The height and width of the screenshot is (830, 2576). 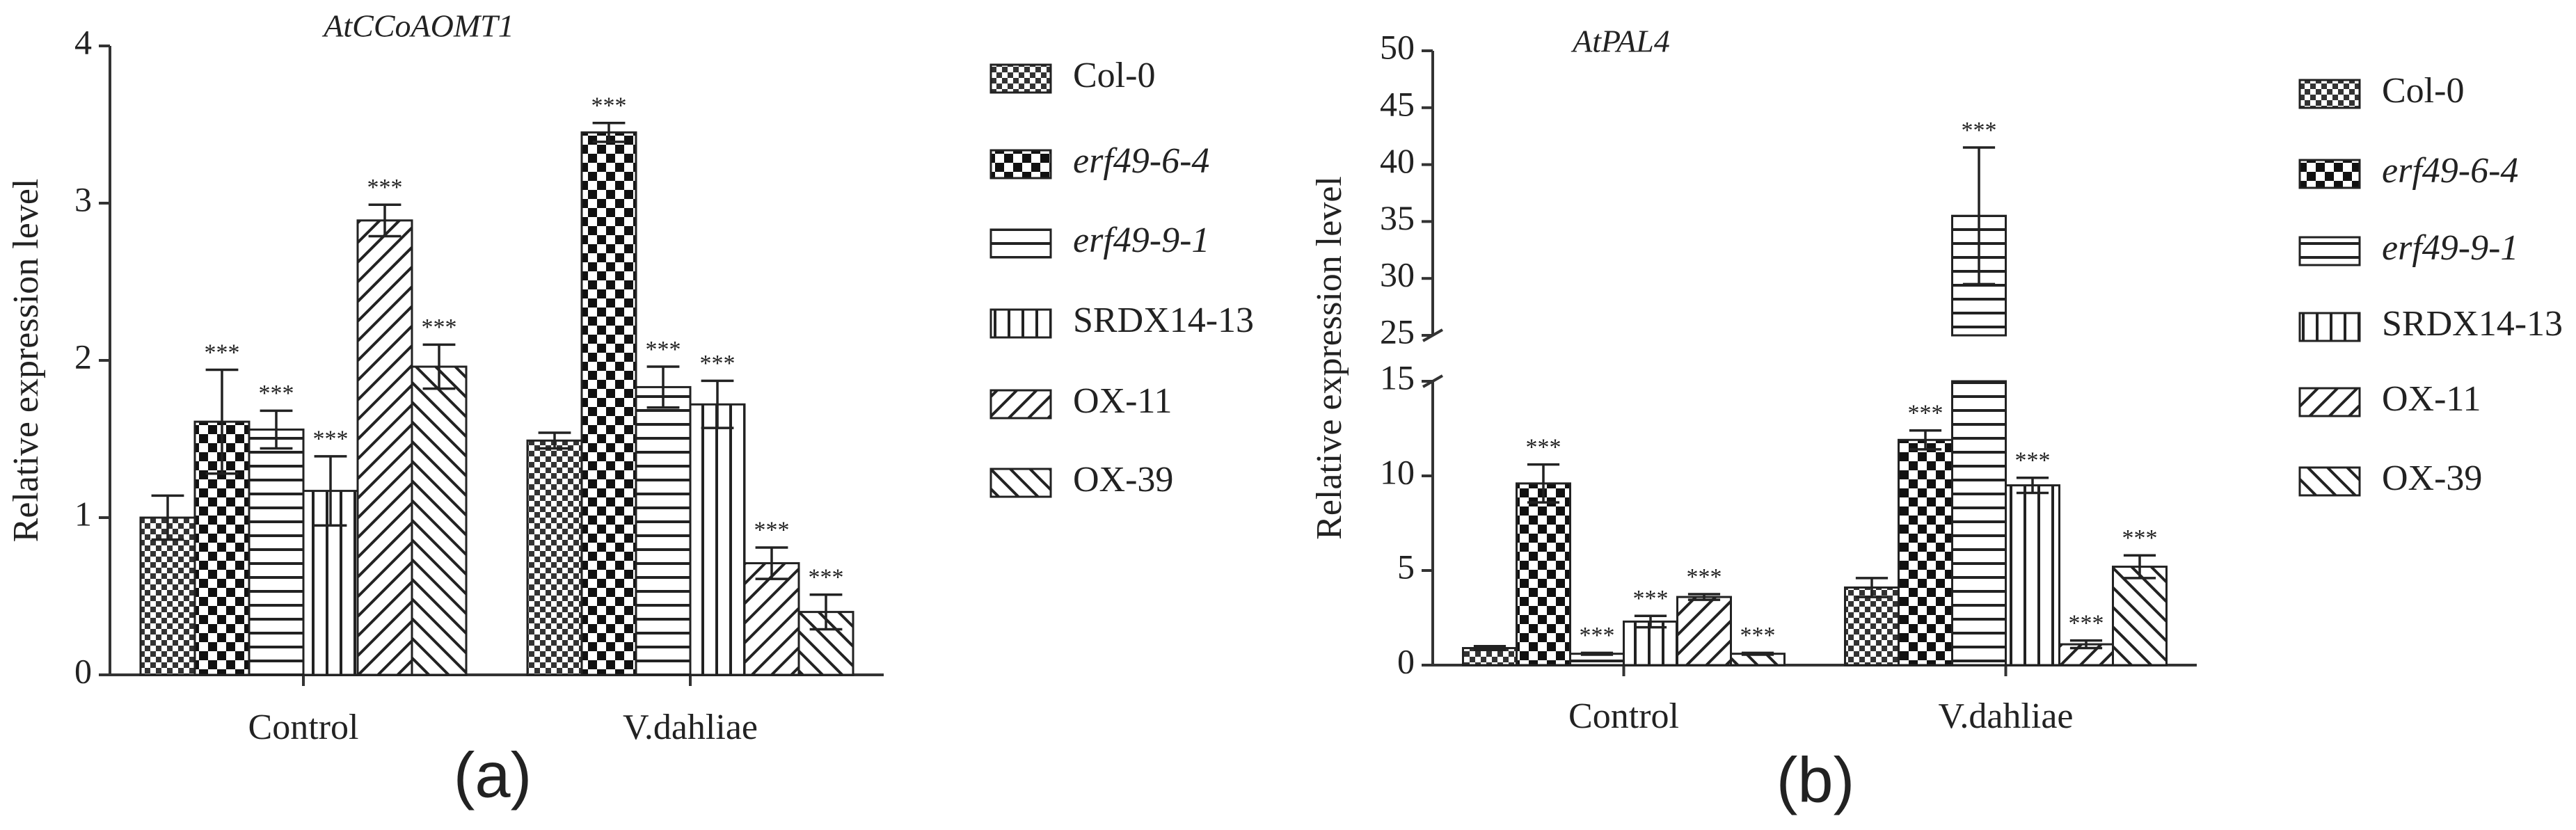 What do you see at coordinates (1397, 217) in the screenshot?
I see `y-tick-label: 35` at bounding box center [1397, 217].